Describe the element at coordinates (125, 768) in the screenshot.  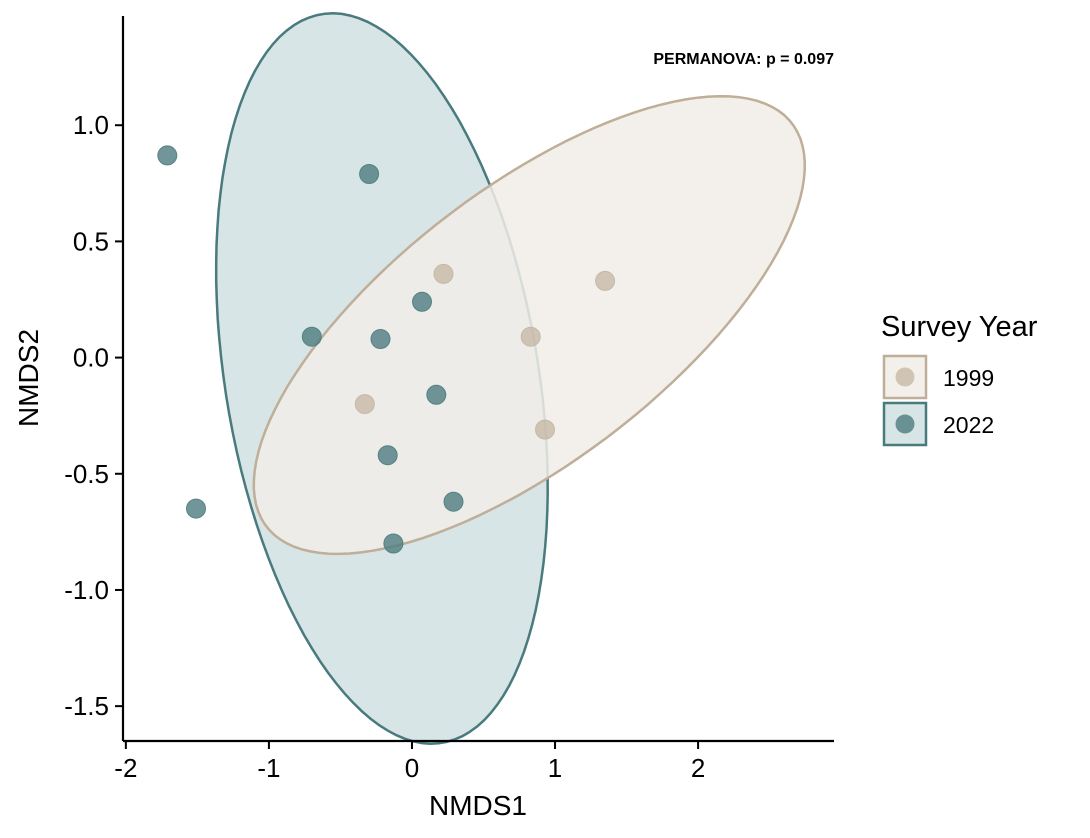
I see `x-tick-label: -2` at that location.